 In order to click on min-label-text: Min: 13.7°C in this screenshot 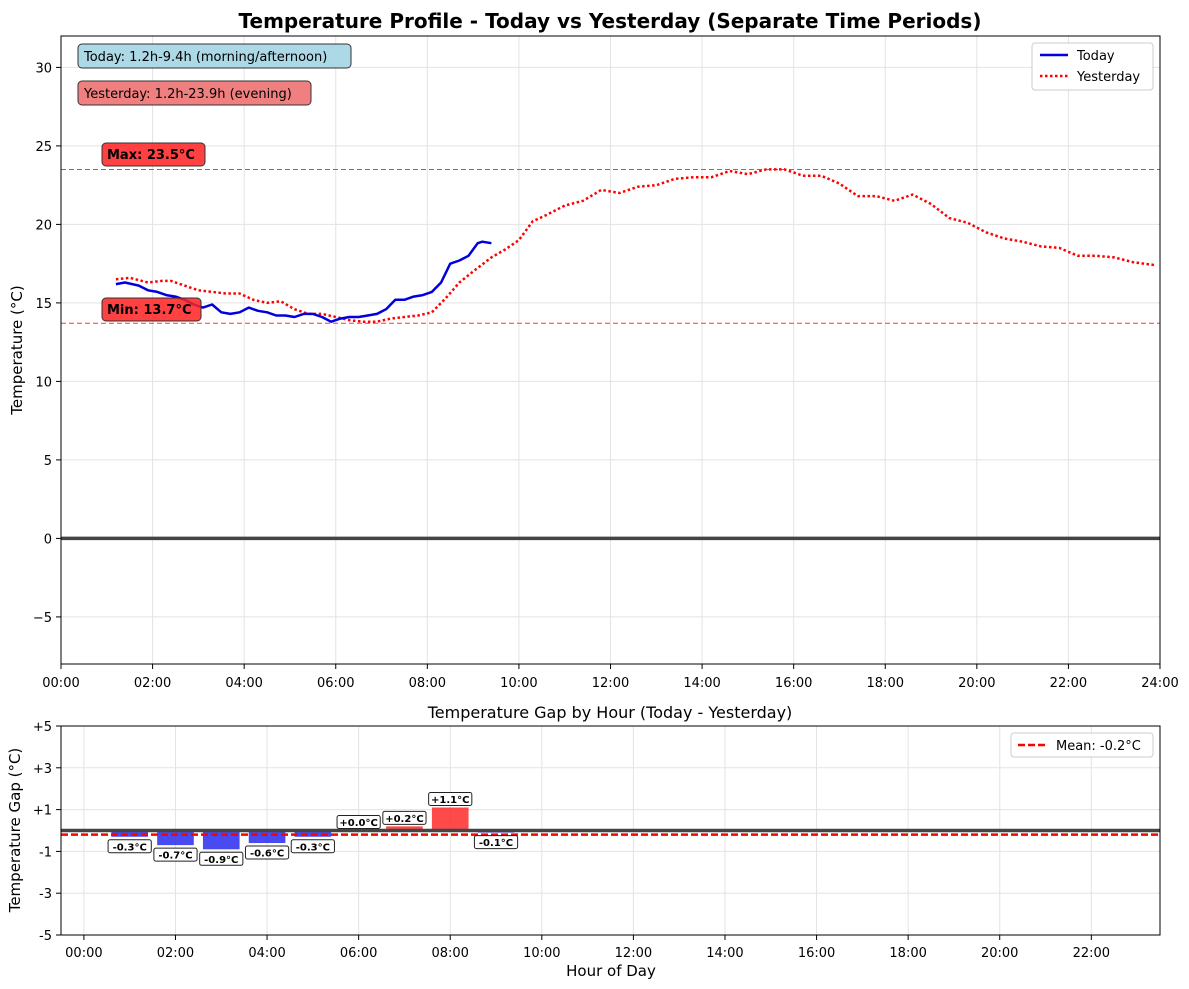, I will do `click(149, 310)`.